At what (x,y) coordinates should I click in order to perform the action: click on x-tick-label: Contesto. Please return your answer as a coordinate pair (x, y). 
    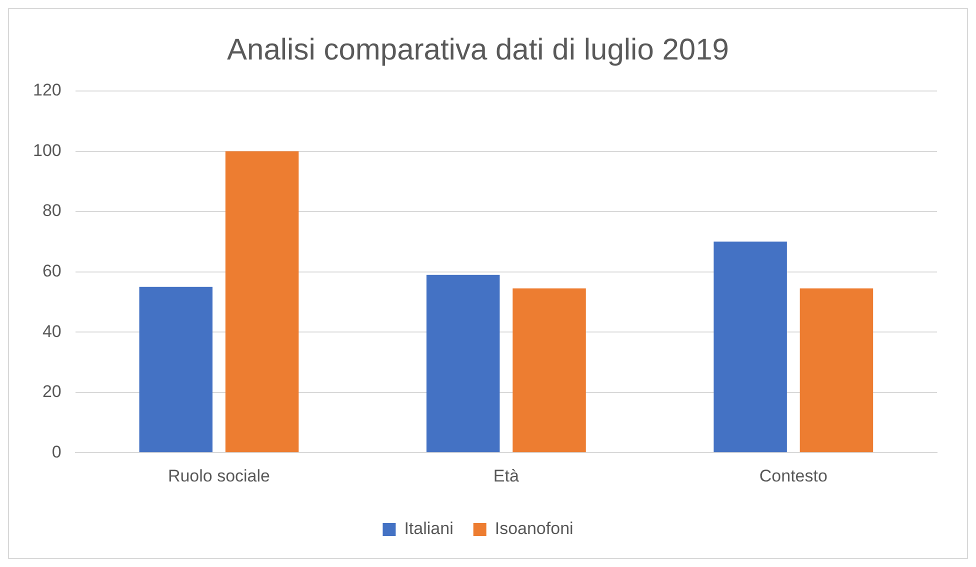
    Looking at the image, I should click on (793, 476).